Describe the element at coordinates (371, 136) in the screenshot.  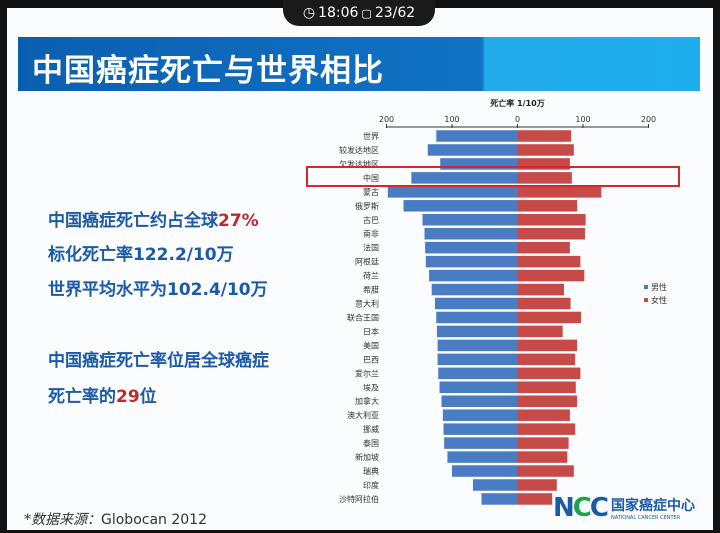
I see `category-label: 世界` at that location.